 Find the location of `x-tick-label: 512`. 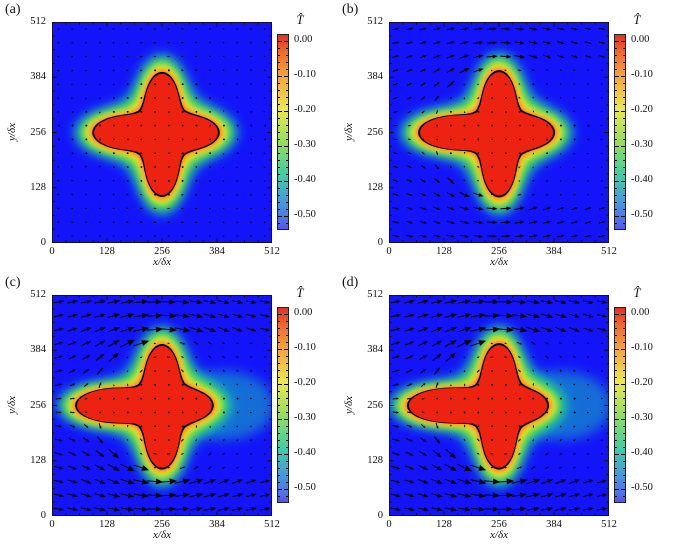

x-tick-label: 512 is located at coordinates (272, 251).